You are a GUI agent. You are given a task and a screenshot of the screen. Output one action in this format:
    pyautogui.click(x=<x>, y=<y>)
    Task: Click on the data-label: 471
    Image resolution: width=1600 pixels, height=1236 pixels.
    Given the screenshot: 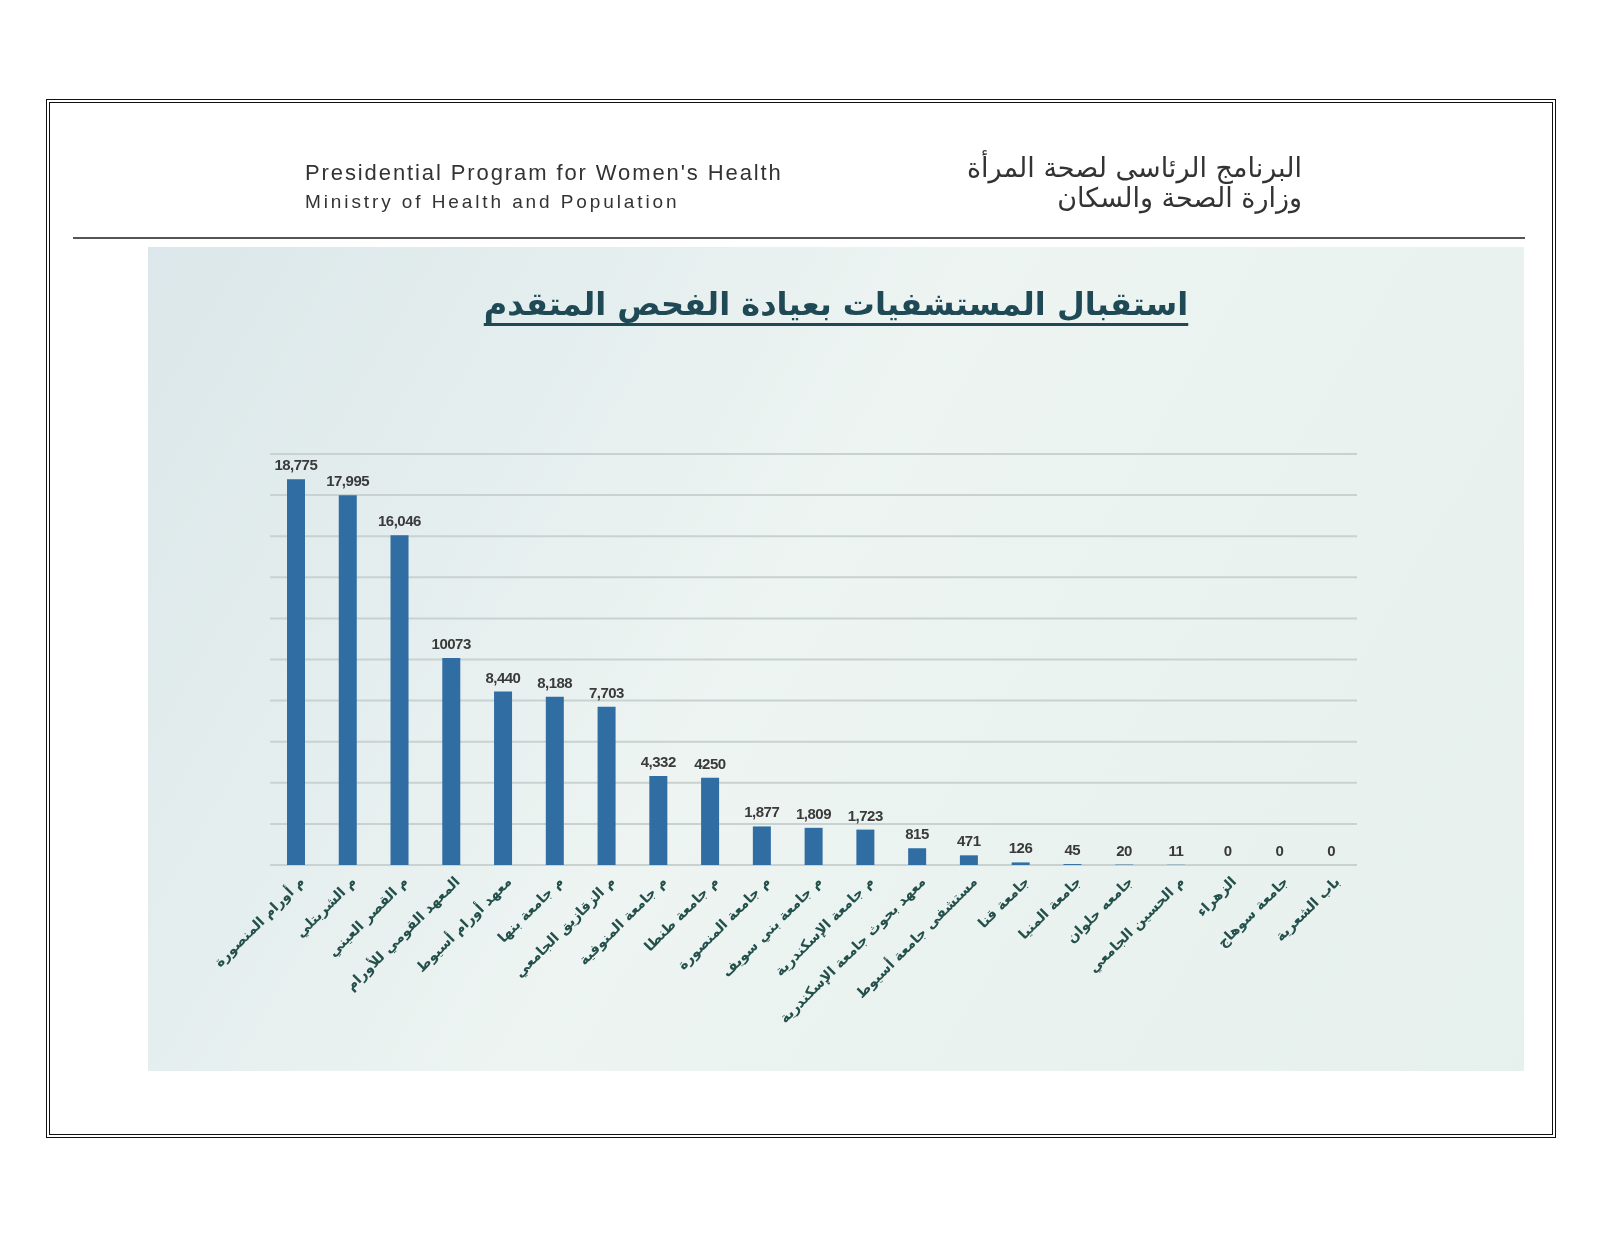 What is the action you would take?
    pyautogui.click(x=969, y=841)
    